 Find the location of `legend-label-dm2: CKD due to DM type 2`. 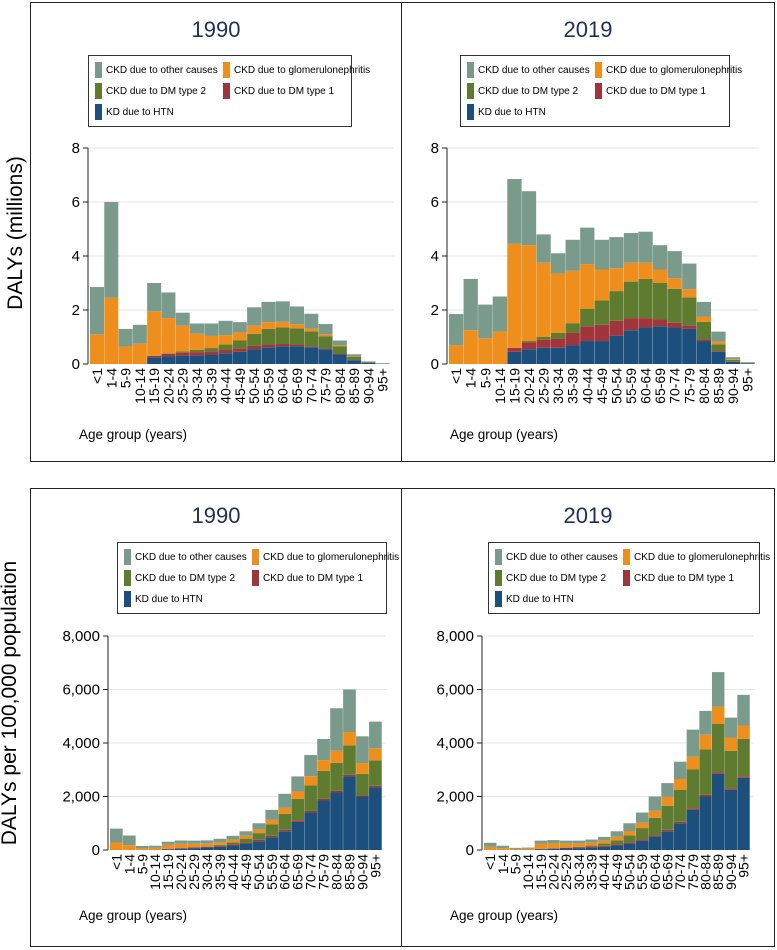

legend-label-dm2: CKD due to DM type 2 is located at coordinates (156, 91).